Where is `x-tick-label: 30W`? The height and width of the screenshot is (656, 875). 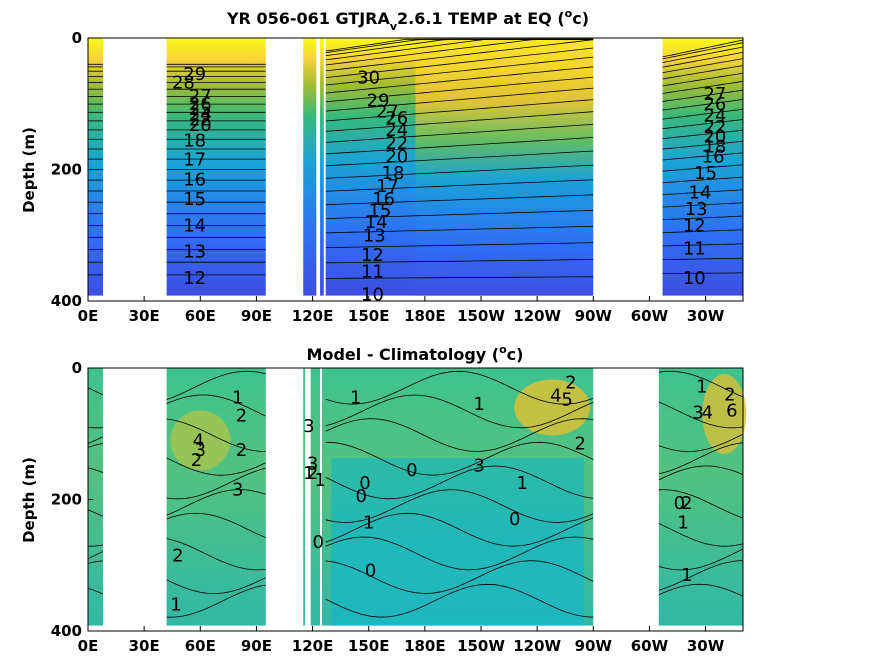
x-tick-label: 30W is located at coordinates (706, 646).